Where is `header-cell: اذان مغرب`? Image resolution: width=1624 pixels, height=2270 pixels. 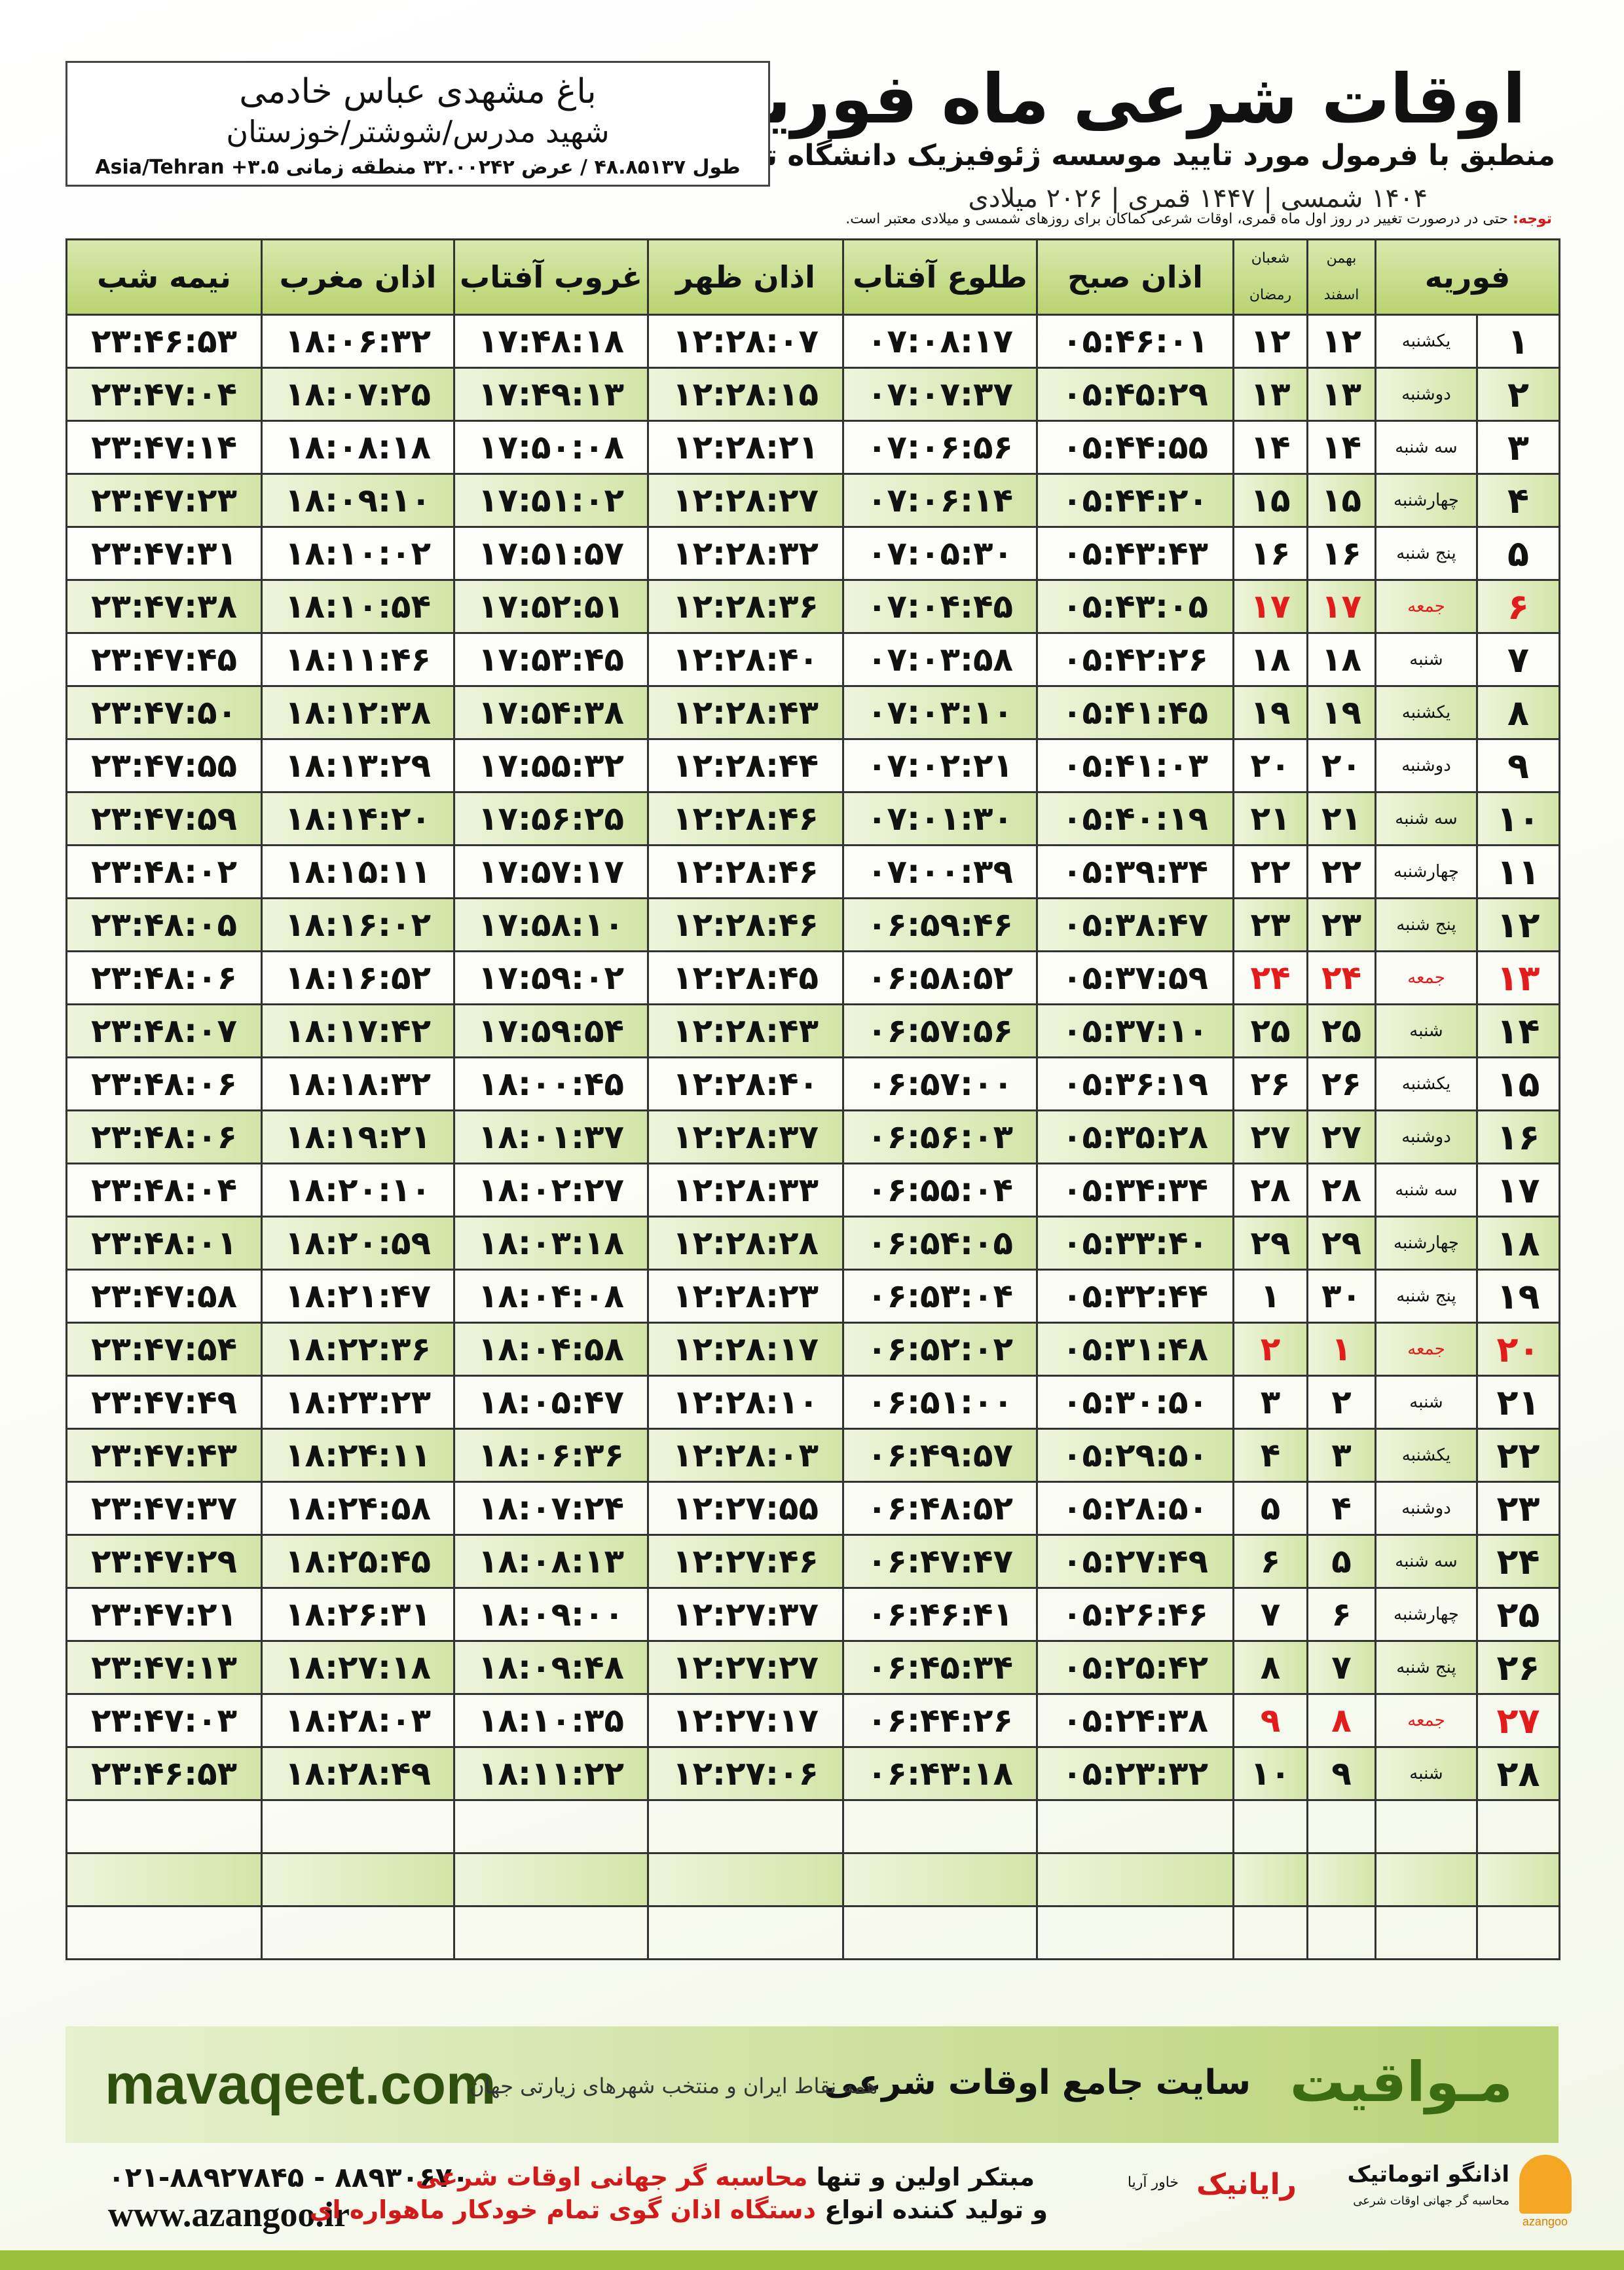
header-cell: اذان مغرب is located at coordinates (358, 277).